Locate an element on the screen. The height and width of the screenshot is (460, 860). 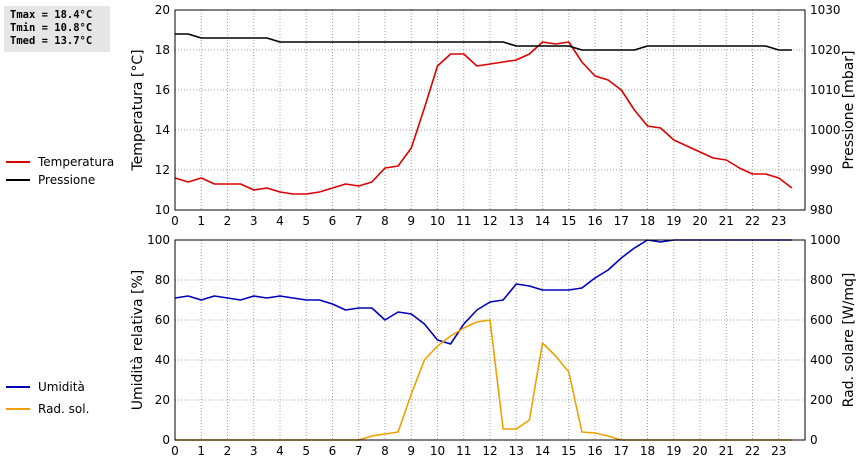
upper-x-tick-label: 19 is located at coordinates (673, 221).